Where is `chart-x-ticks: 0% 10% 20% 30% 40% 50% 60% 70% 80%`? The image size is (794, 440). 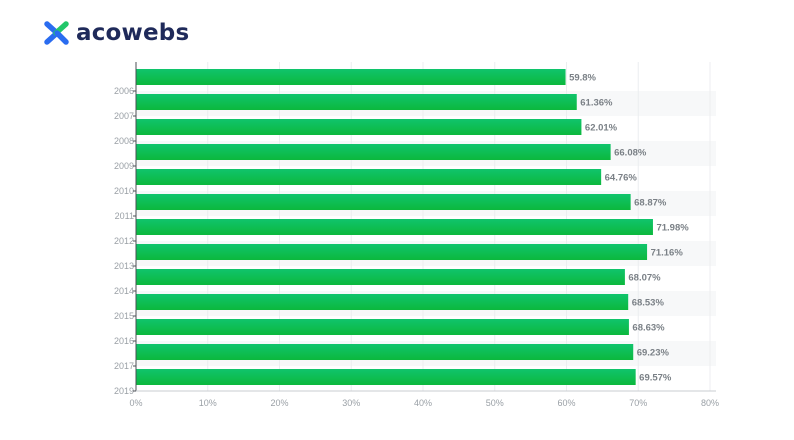
chart-x-ticks: 0% 10% 20% 30% 40% 50% 60% 70% 80% is located at coordinates (424, 403).